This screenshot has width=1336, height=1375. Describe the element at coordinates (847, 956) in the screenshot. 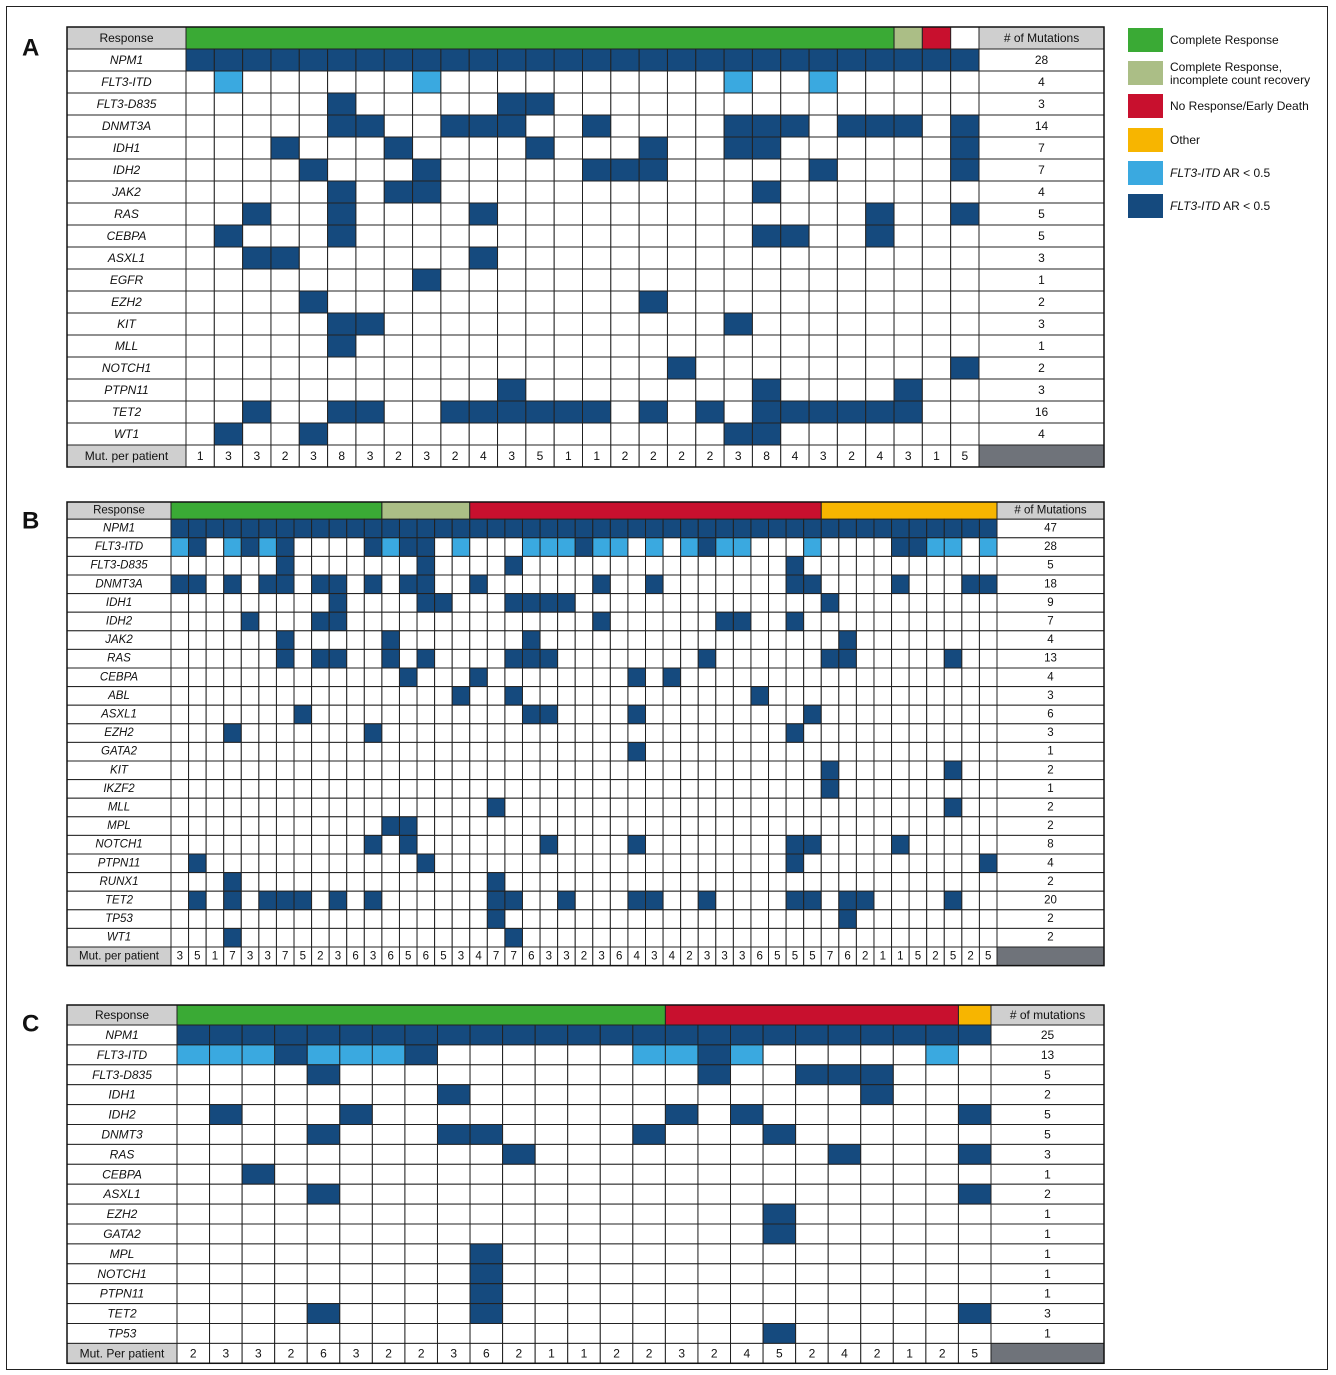

I see `per-patient-count: 6` at that location.